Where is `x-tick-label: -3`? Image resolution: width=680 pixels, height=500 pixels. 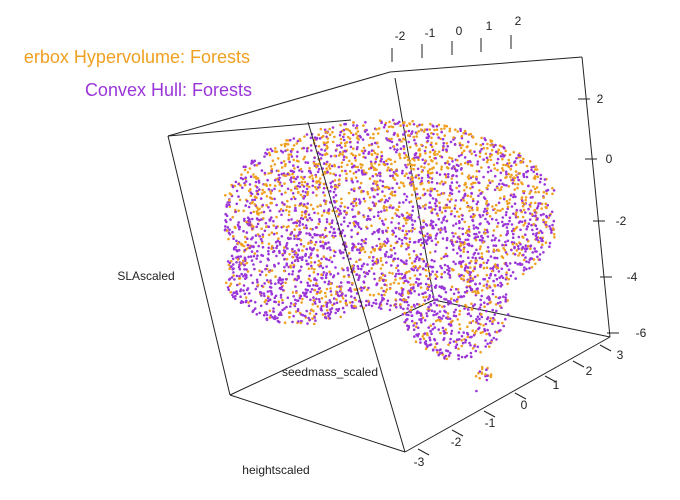 x-tick-label: -3 is located at coordinates (419, 462).